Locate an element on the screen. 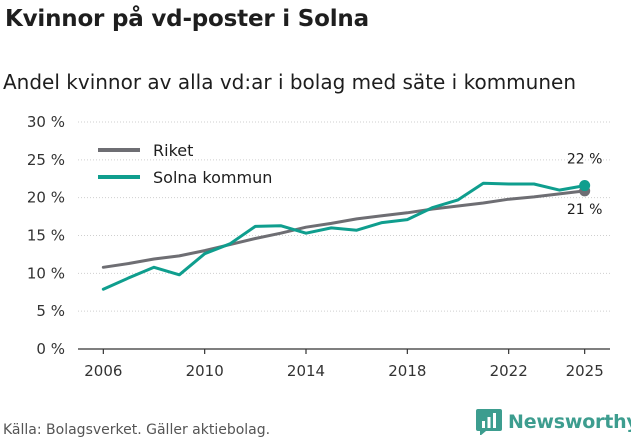  series-line-riket is located at coordinates (344, 229).